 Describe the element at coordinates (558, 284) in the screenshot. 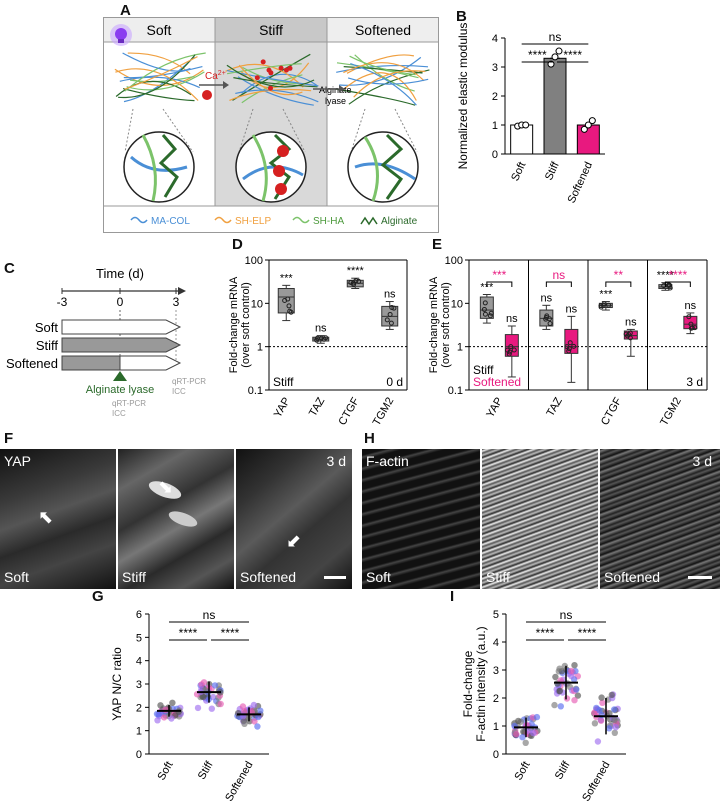

I see `significance-bracket` at that location.